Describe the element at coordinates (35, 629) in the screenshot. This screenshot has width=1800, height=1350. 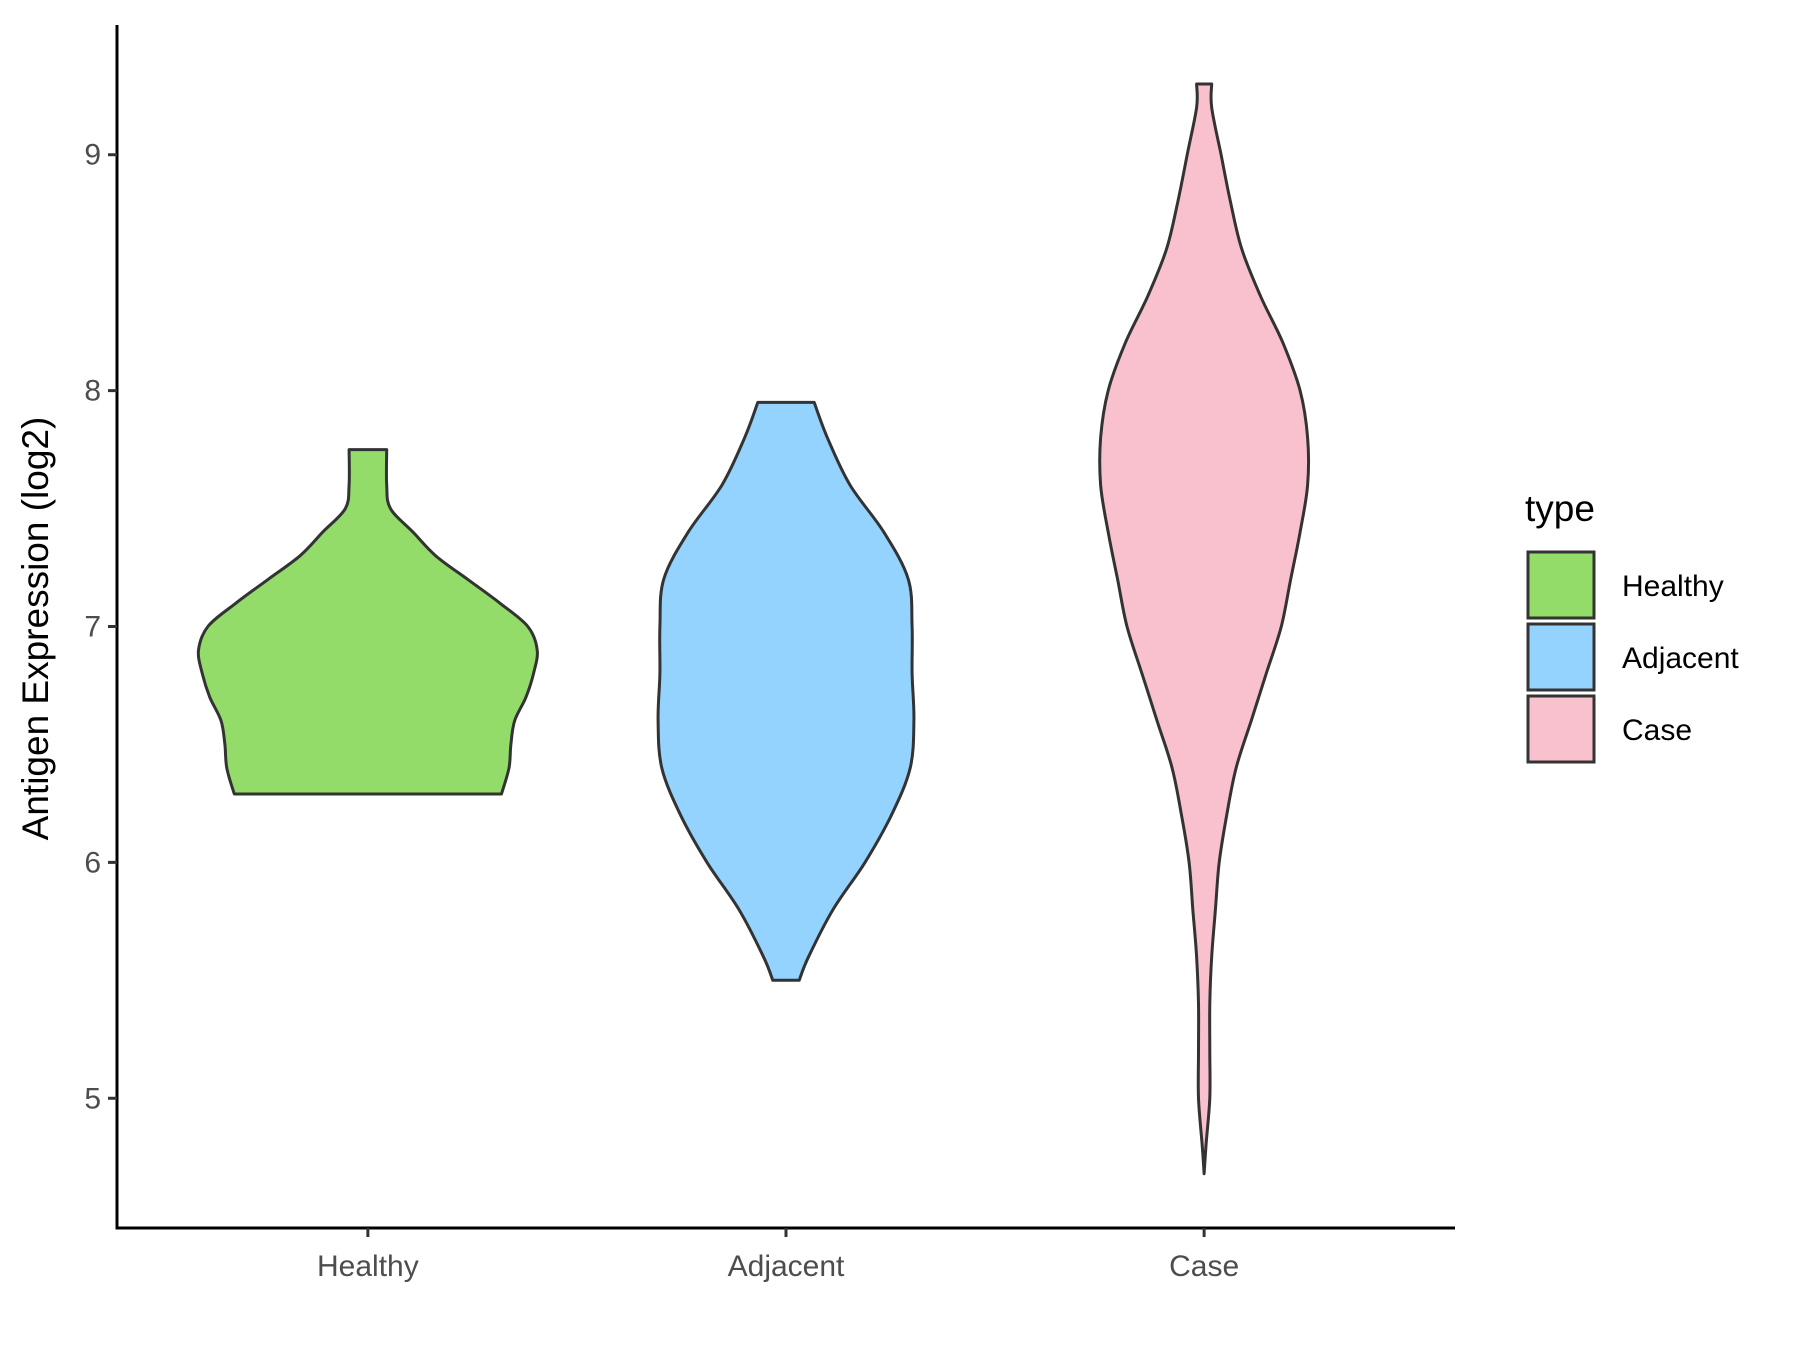
I see `y-axis-title: Antigen Expression (log2)` at that location.